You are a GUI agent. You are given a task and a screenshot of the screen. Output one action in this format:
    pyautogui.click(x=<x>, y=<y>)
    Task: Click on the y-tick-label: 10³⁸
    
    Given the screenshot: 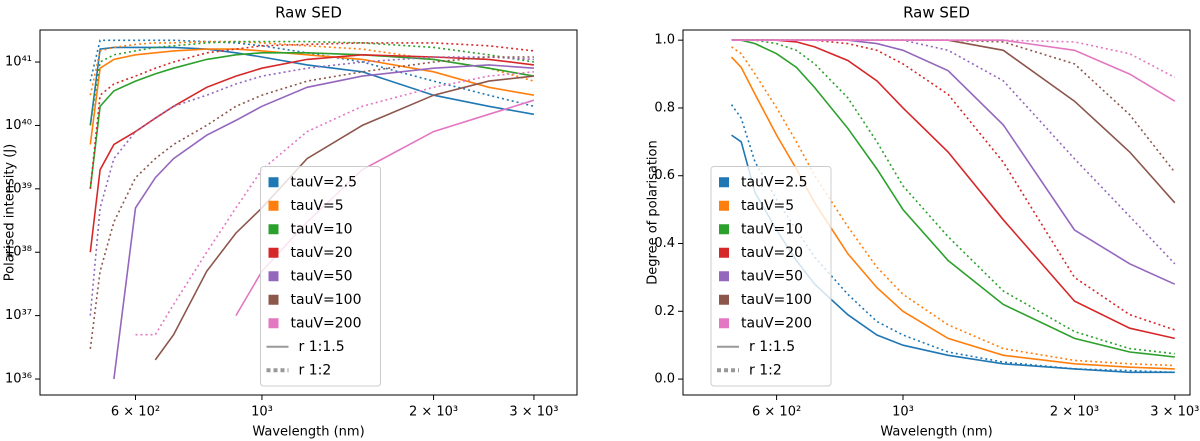 What is the action you would take?
    pyautogui.click(x=18, y=252)
    